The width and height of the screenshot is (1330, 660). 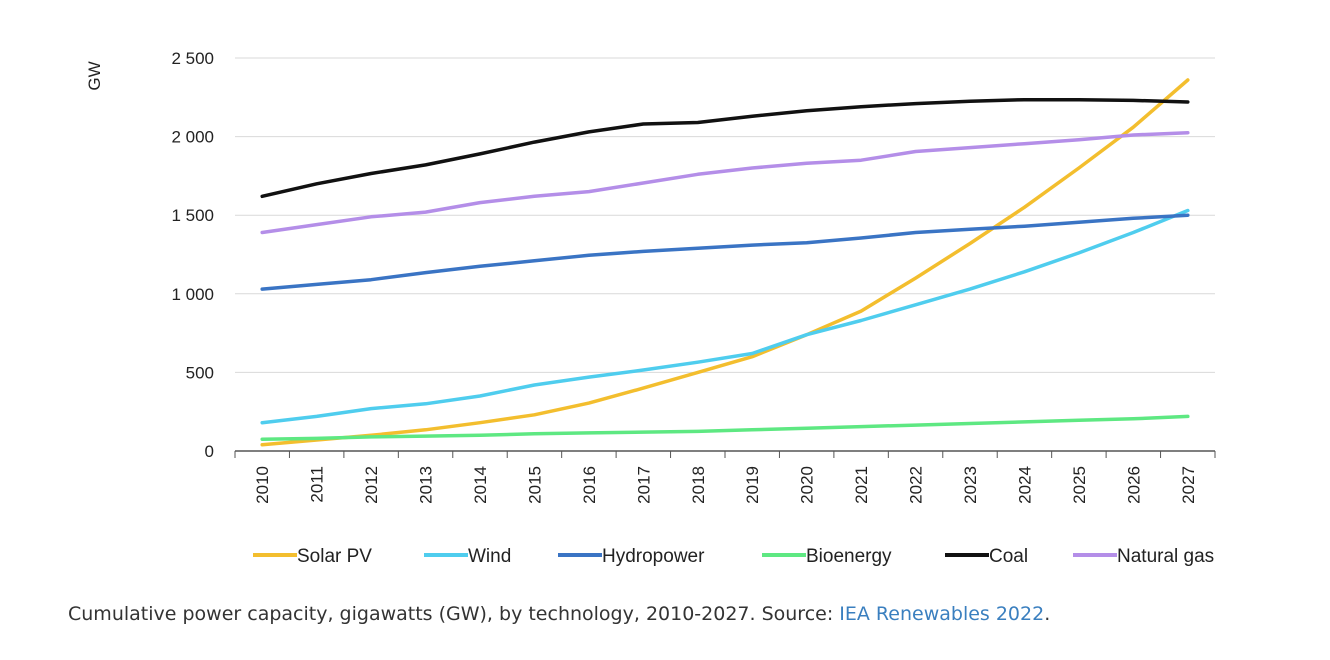 What do you see at coordinates (534, 485) in the screenshot?
I see `x-tick-label: 2015` at bounding box center [534, 485].